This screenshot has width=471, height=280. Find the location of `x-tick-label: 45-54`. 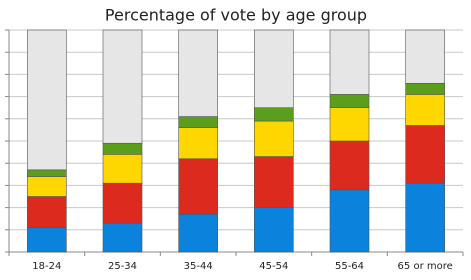

x-tick-label: 45-54 is located at coordinates (273, 266).